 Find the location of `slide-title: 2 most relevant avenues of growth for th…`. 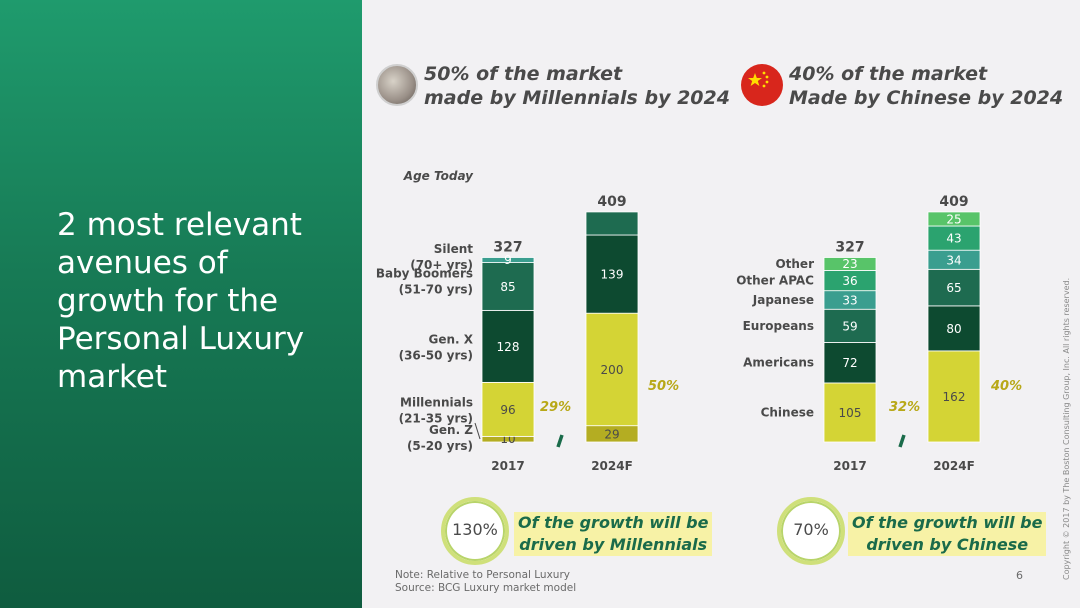

slide-title: 2 most relevant avenues of growth for th… is located at coordinates (181, 301).